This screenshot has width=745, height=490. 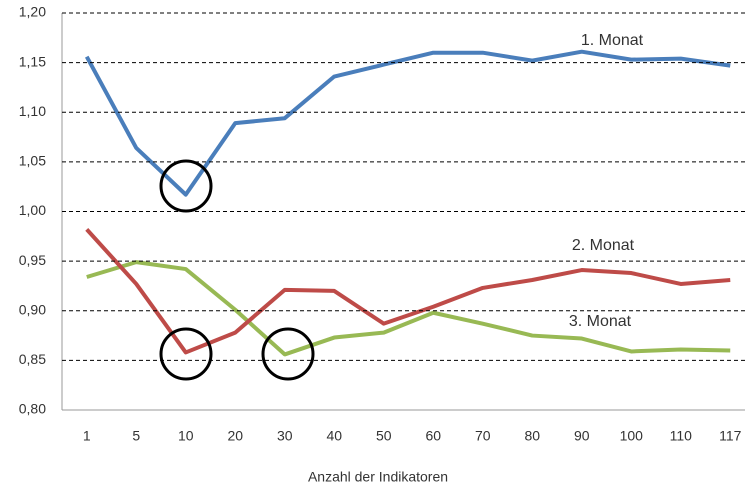 What do you see at coordinates (32, 359) in the screenshot?
I see `y-tick-label: 0,85` at bounding box center [32, 359].